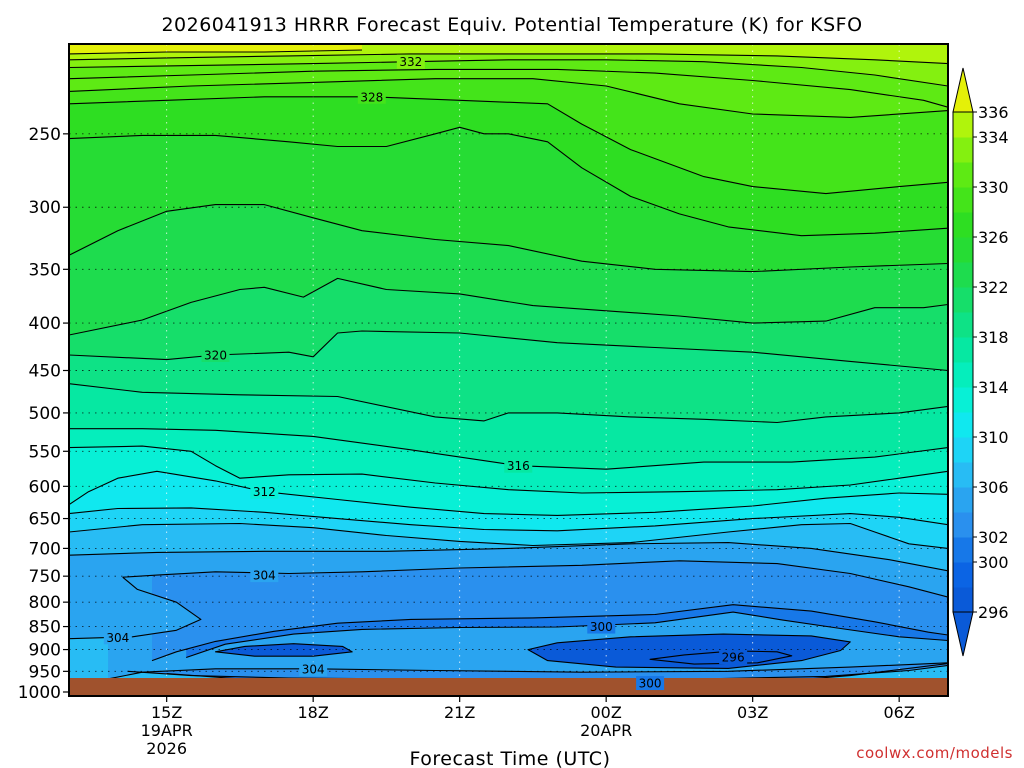 This screenshot has width=1024, height=768. Describe the element at coordinates (752, 712) in the screenshot. I see `x-tick-label: 03Z` at that location.